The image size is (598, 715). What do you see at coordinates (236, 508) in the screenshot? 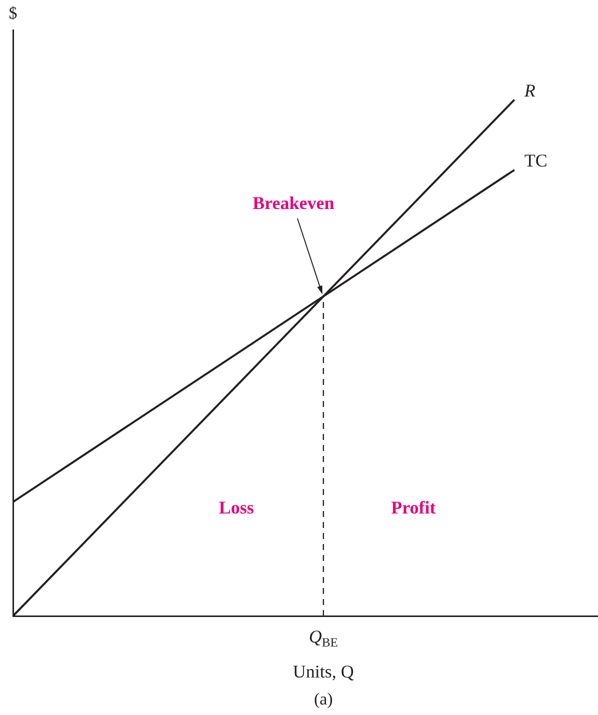
I see `annotation: Loss` at bounding box center [236, 508].